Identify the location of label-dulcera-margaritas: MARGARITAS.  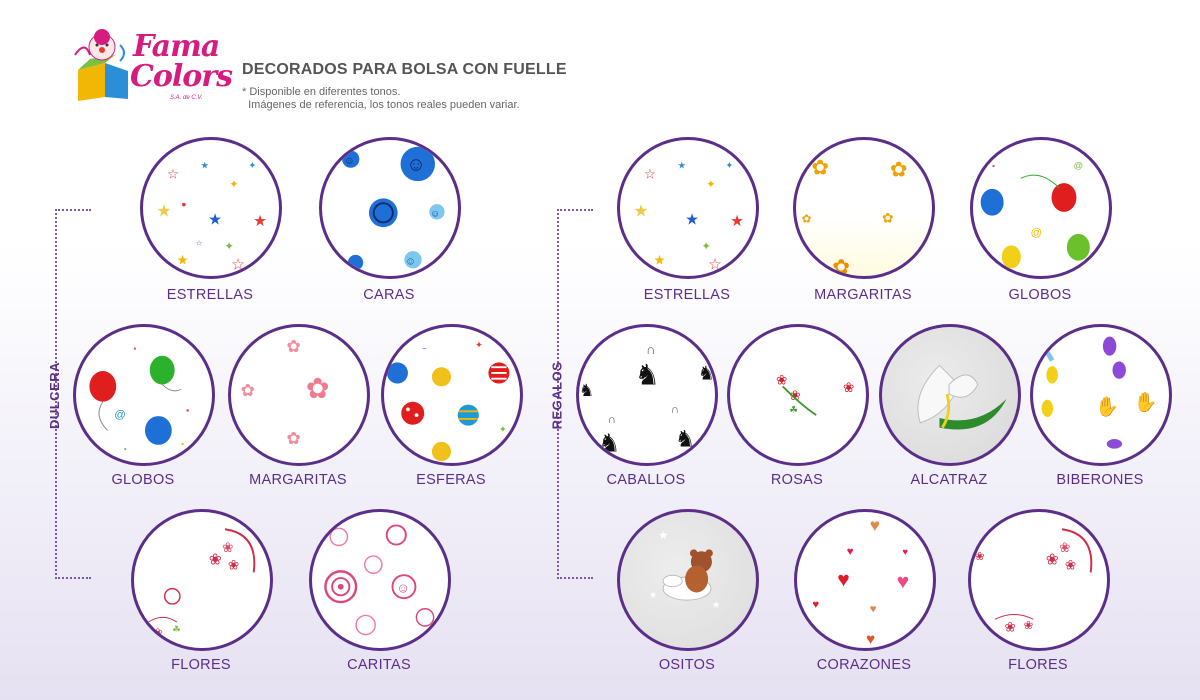
(298, 480).